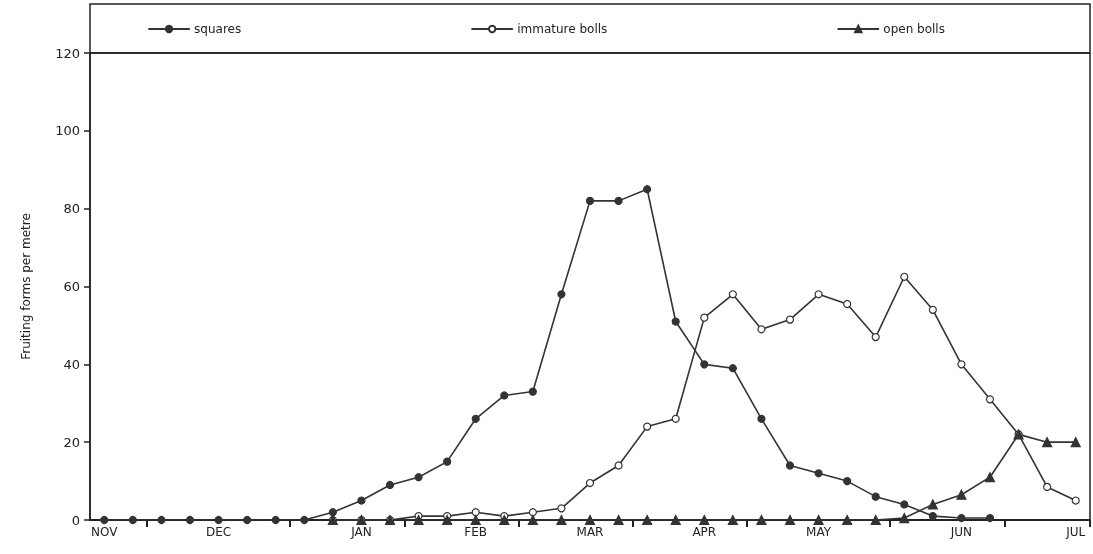  Describe the element at coordinates (75, 520) in the screenshot. I see `y-tick-label: 0` at that location.